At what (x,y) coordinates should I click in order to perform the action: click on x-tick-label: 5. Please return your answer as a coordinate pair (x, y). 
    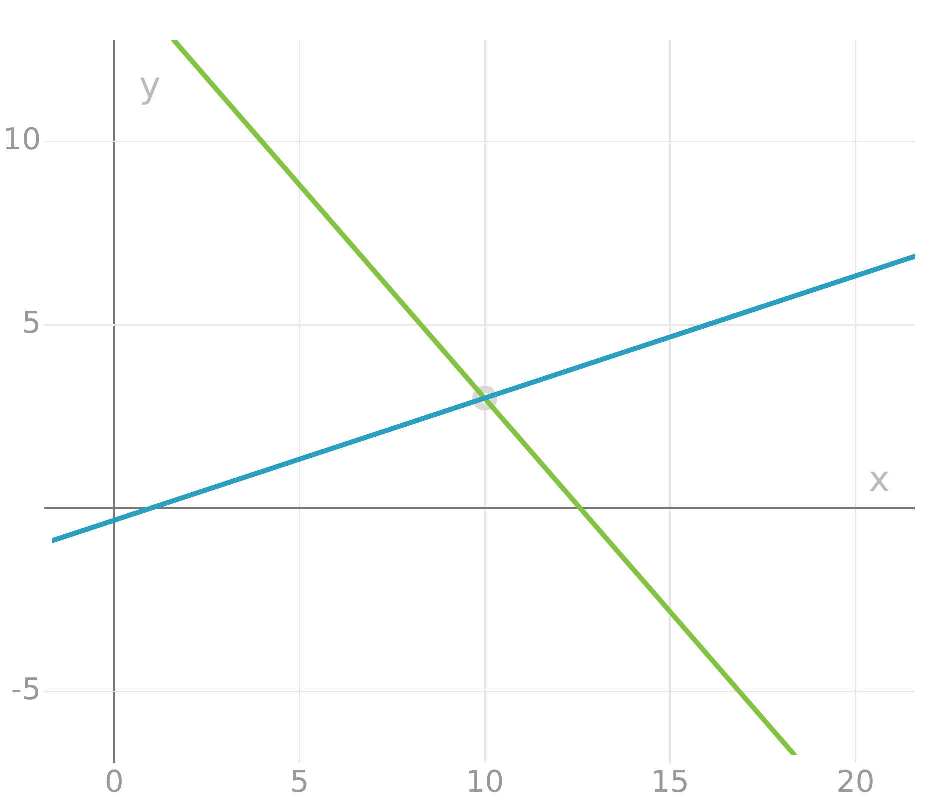
    Looking at the image, I should click on (300, 782).